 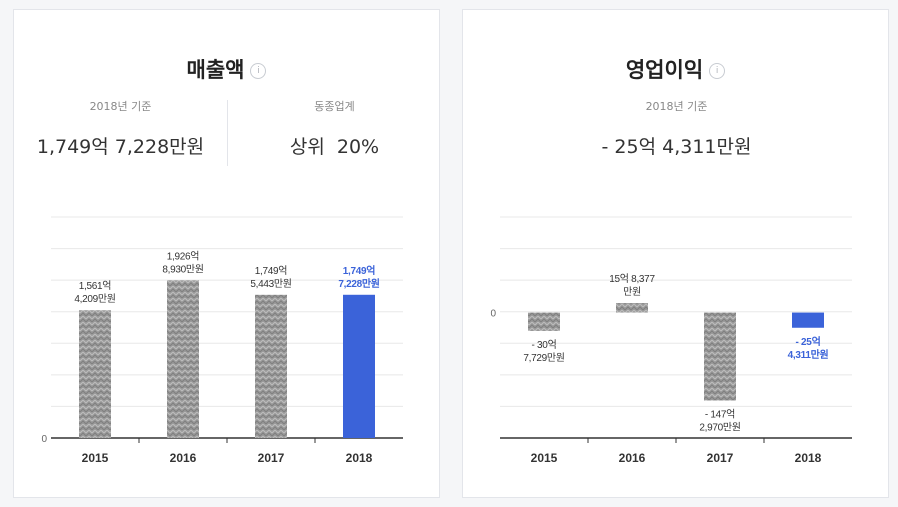 What do you see at coordinates (632, 279) in the screenshot?
I see `data-label: 15억 8,377` at bounding box center [632, 279].